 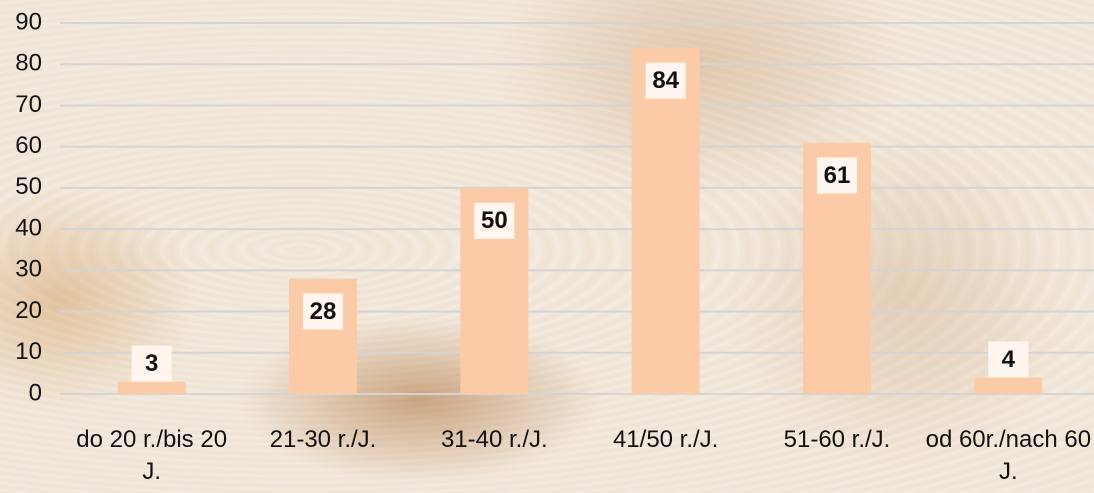 What do you see at coordinates (28, 227) in the screenshot?
I see `y-tick-label: 40` at bounding box center [28, 227].